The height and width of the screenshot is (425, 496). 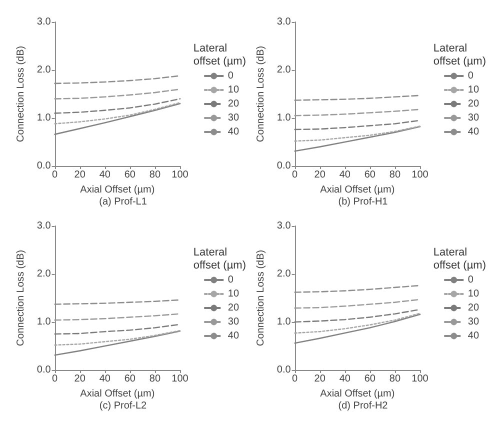 What do you see at coordinates (363, 406) in the screenshot?
I see `text: (d) Prof-H2` at bounding box center [363, 406].